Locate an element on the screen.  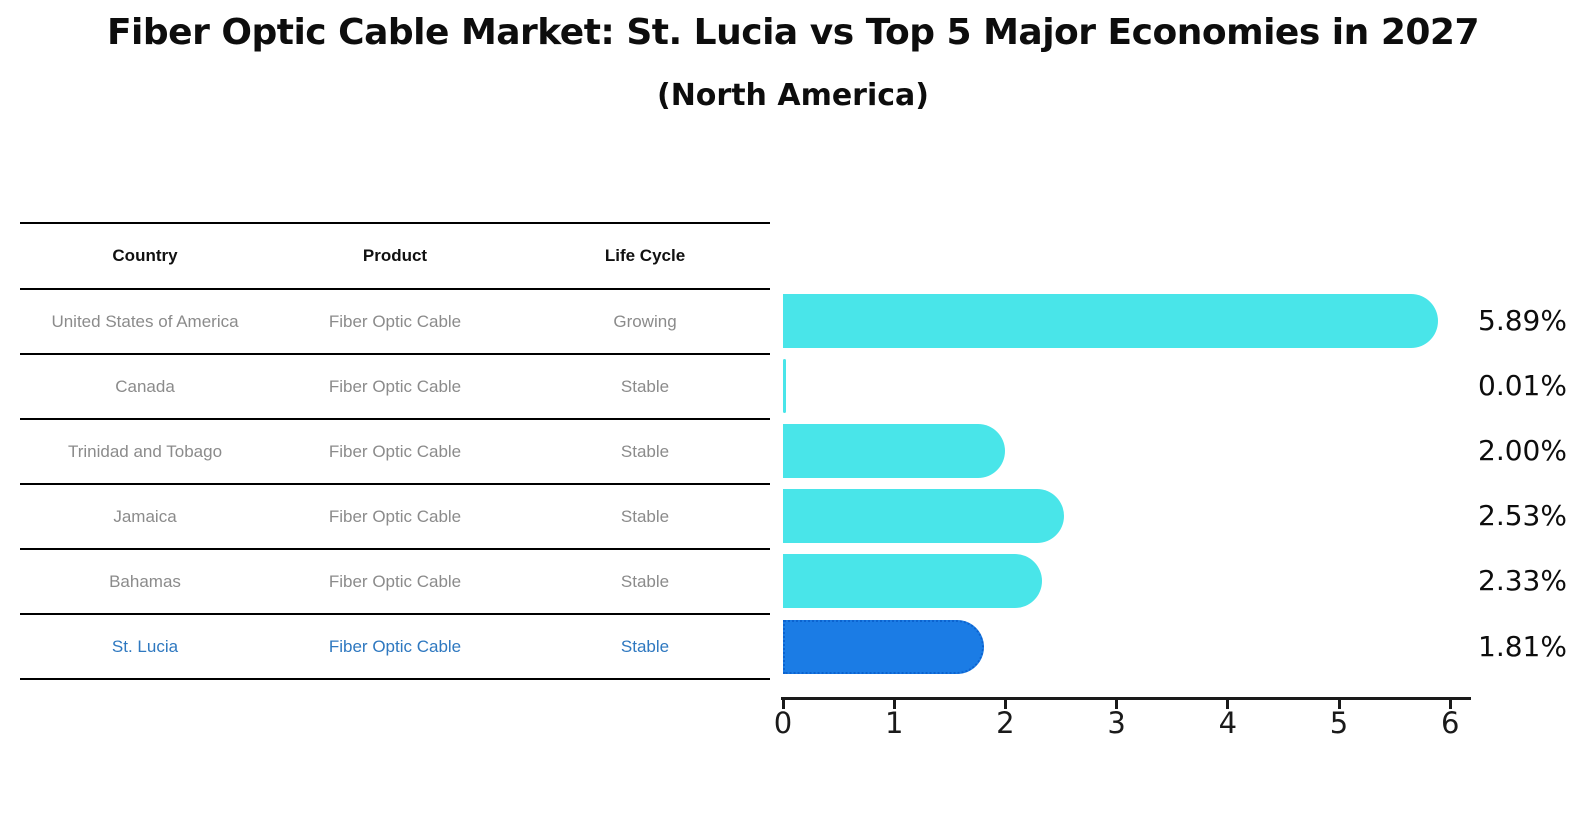
cell-life-cycle: Growing is located at coordinates (645, 321).